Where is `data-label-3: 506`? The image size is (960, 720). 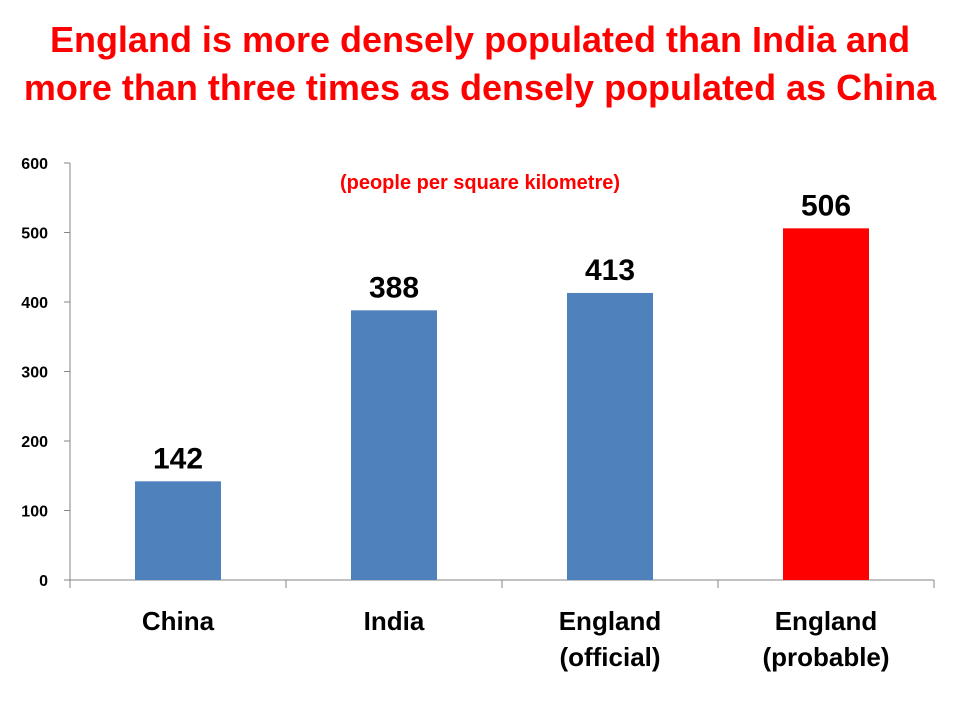
data-label-3: 506 is located at coordinates (826, 205).